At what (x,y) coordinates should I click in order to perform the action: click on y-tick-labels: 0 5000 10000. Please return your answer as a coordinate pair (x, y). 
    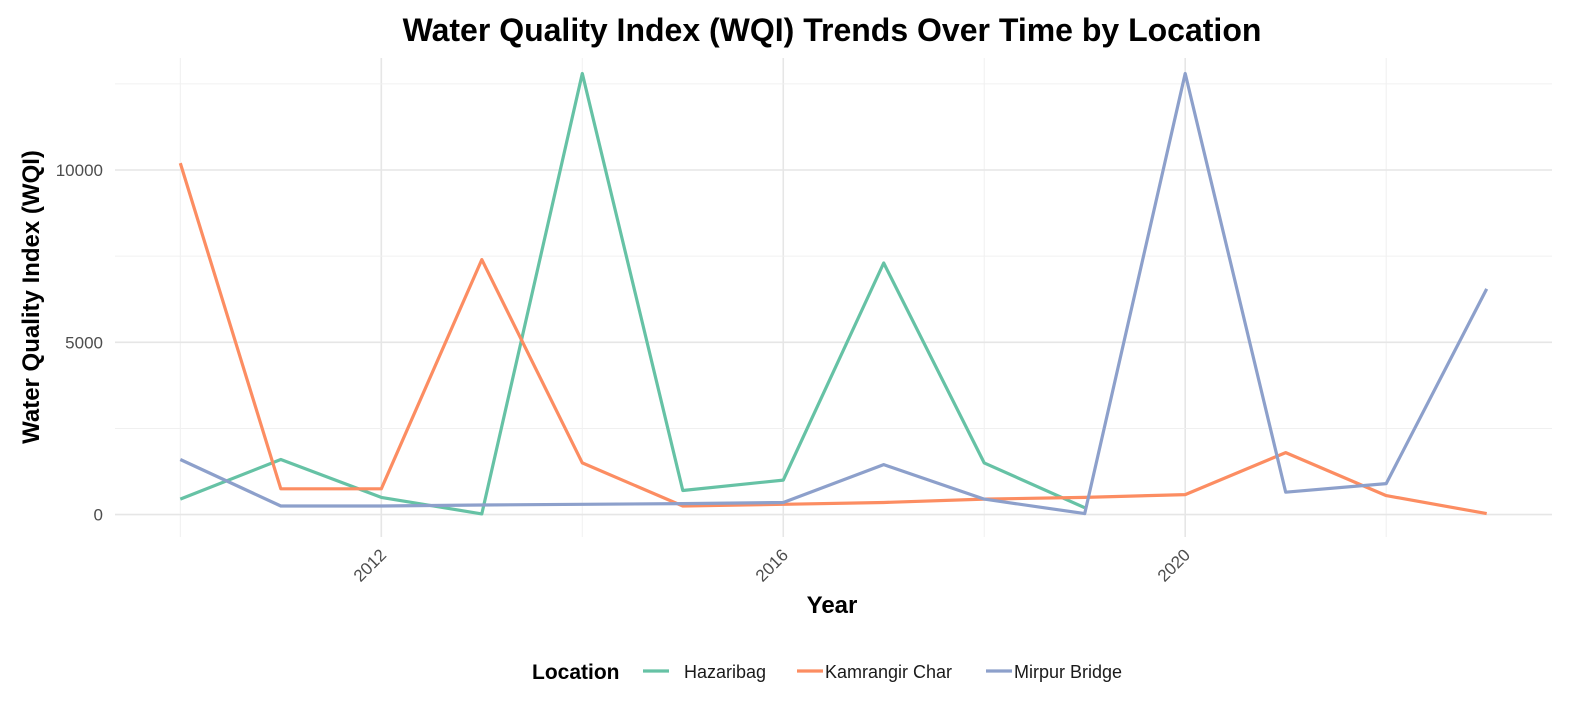
    Looking at the image, I should click on (79, 343).